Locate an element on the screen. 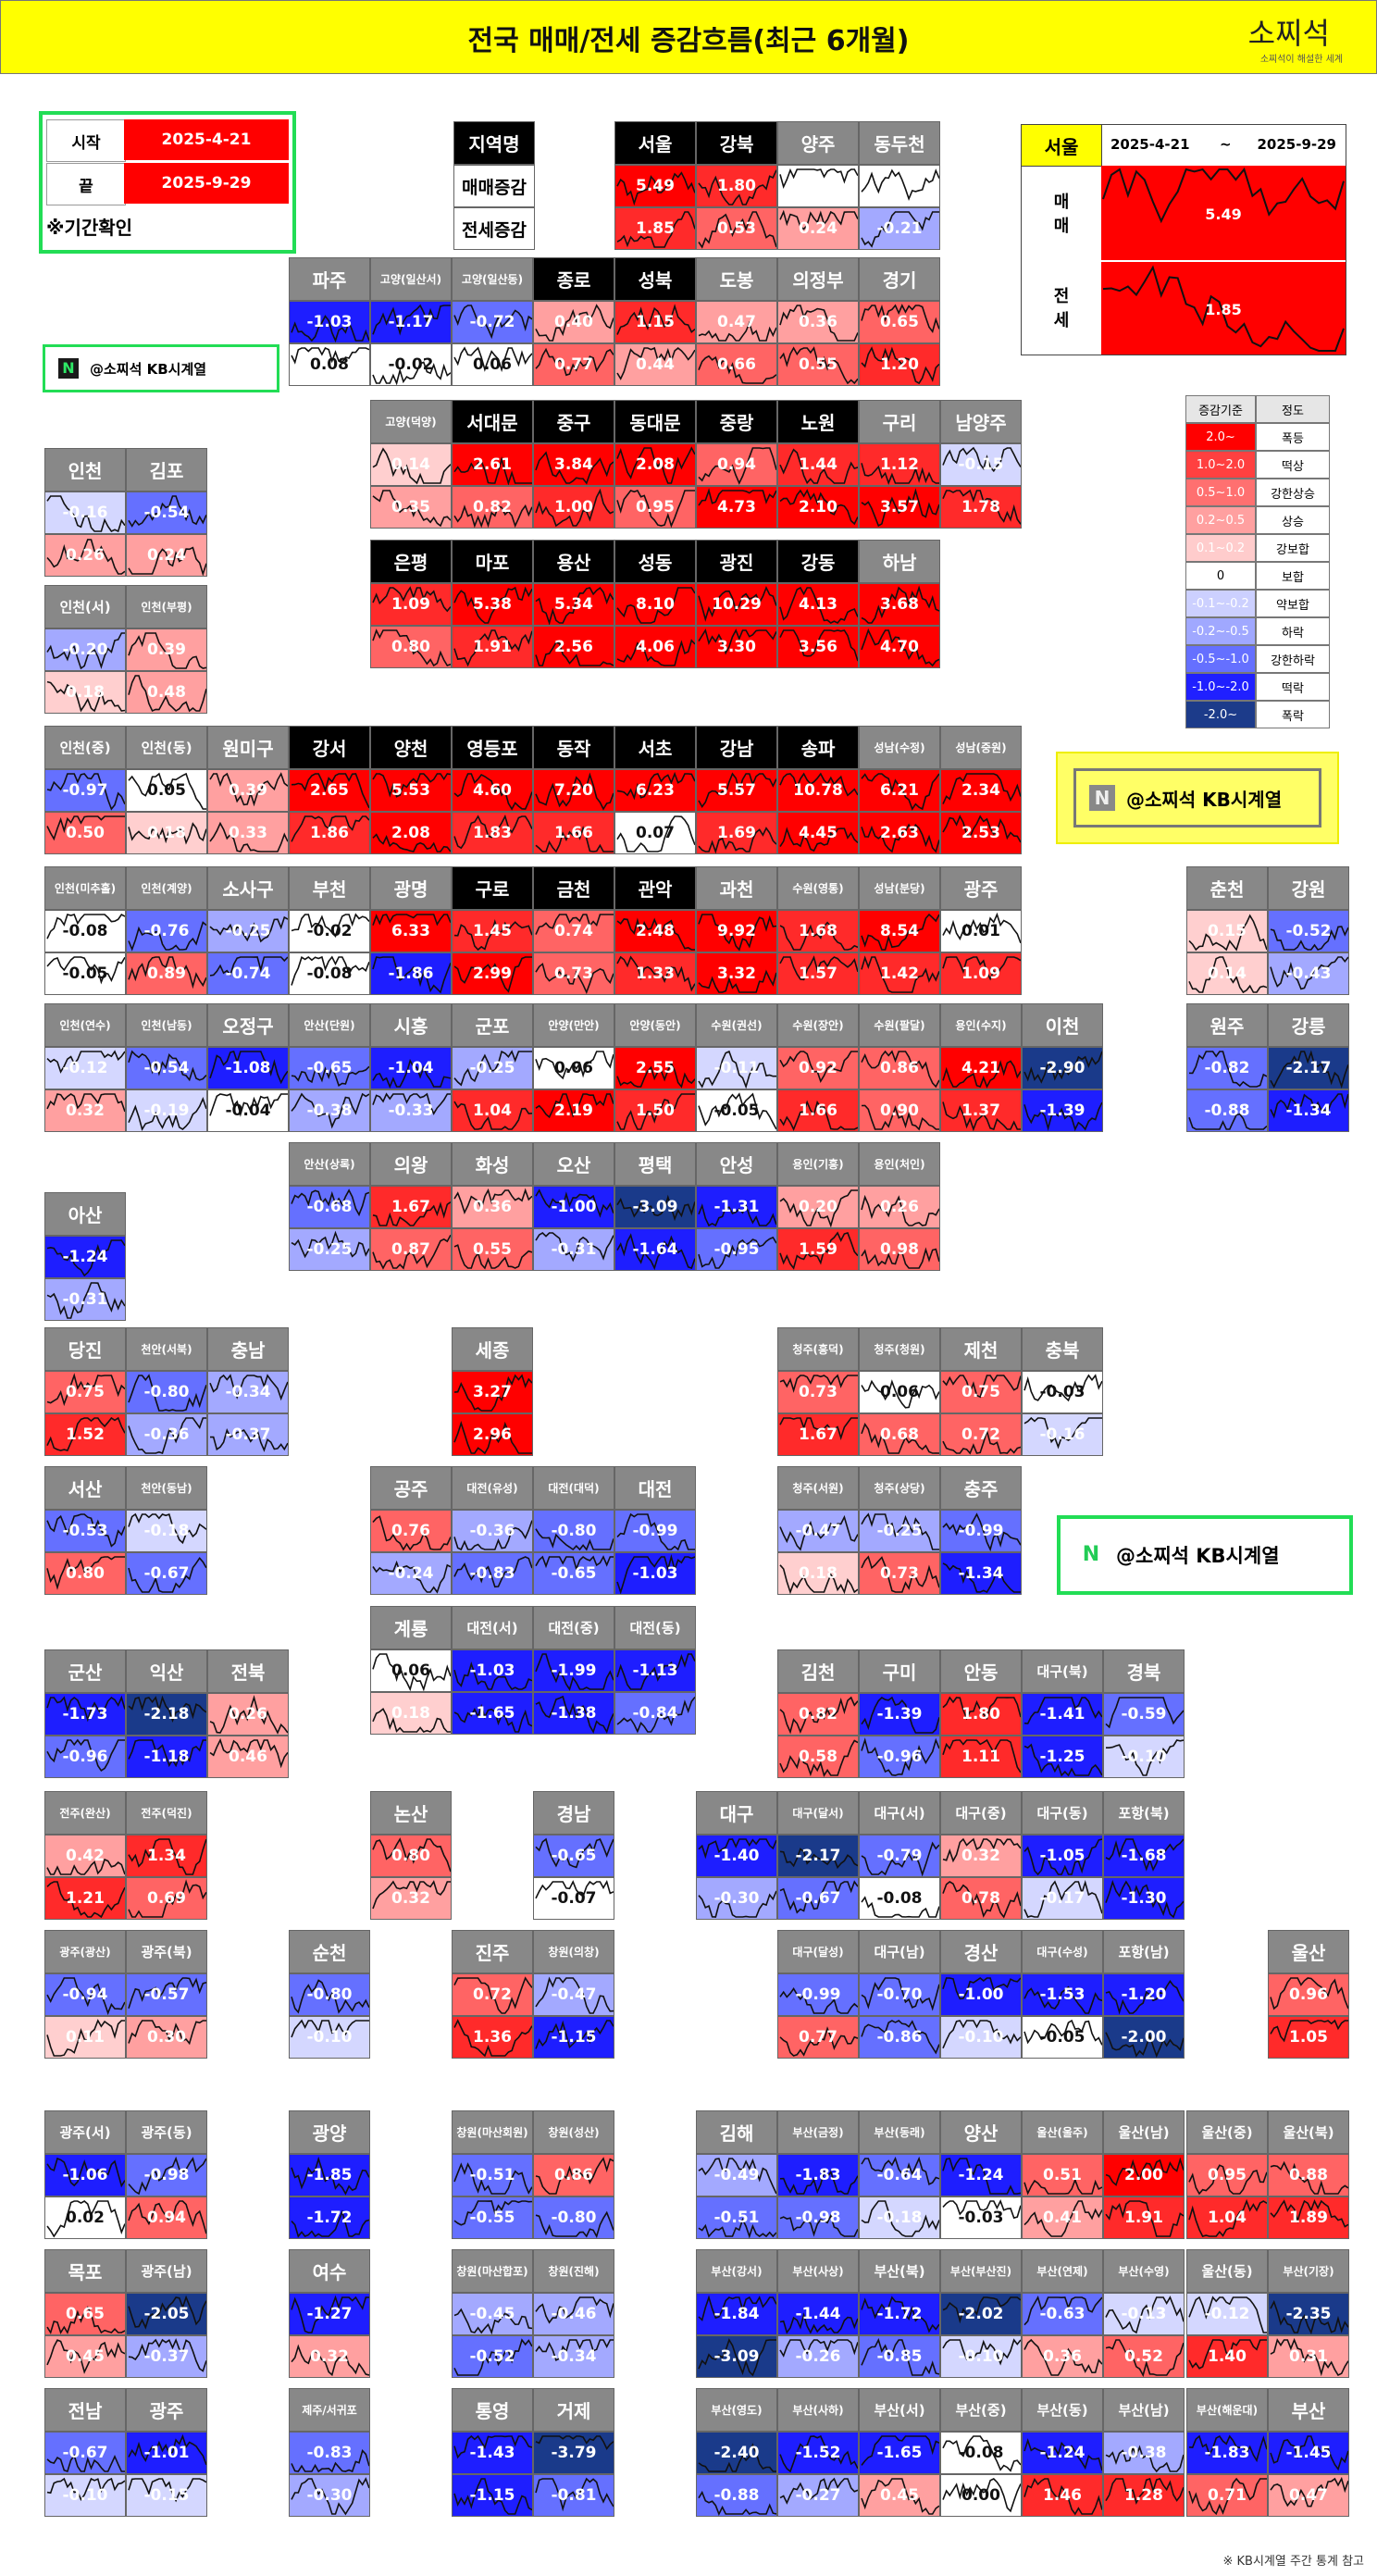 The image size is (1377, 2576). jeonse-cell: -0.10 is located at coordinates (330, 2037).